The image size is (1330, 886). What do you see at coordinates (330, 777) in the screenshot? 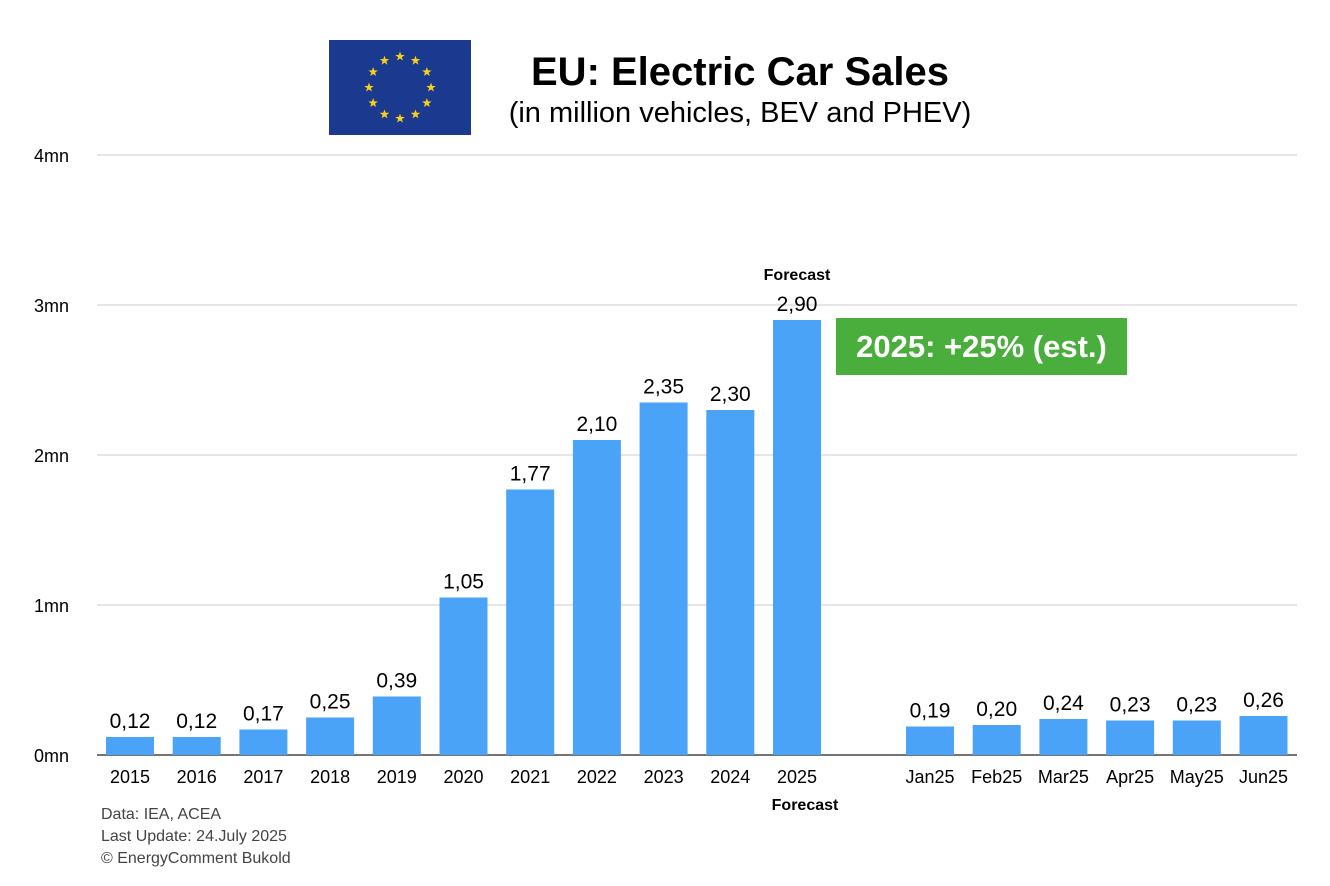
I see `annual-x-tick-label: 2018` at bounding box center [330, 777].